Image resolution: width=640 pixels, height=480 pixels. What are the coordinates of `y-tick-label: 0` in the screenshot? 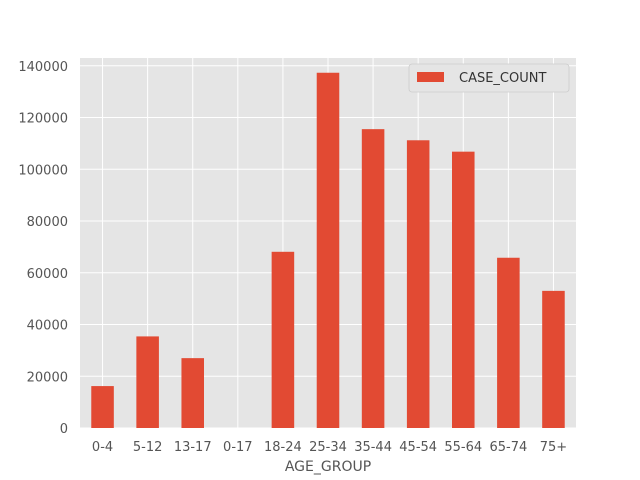 It's located at (64, 429).